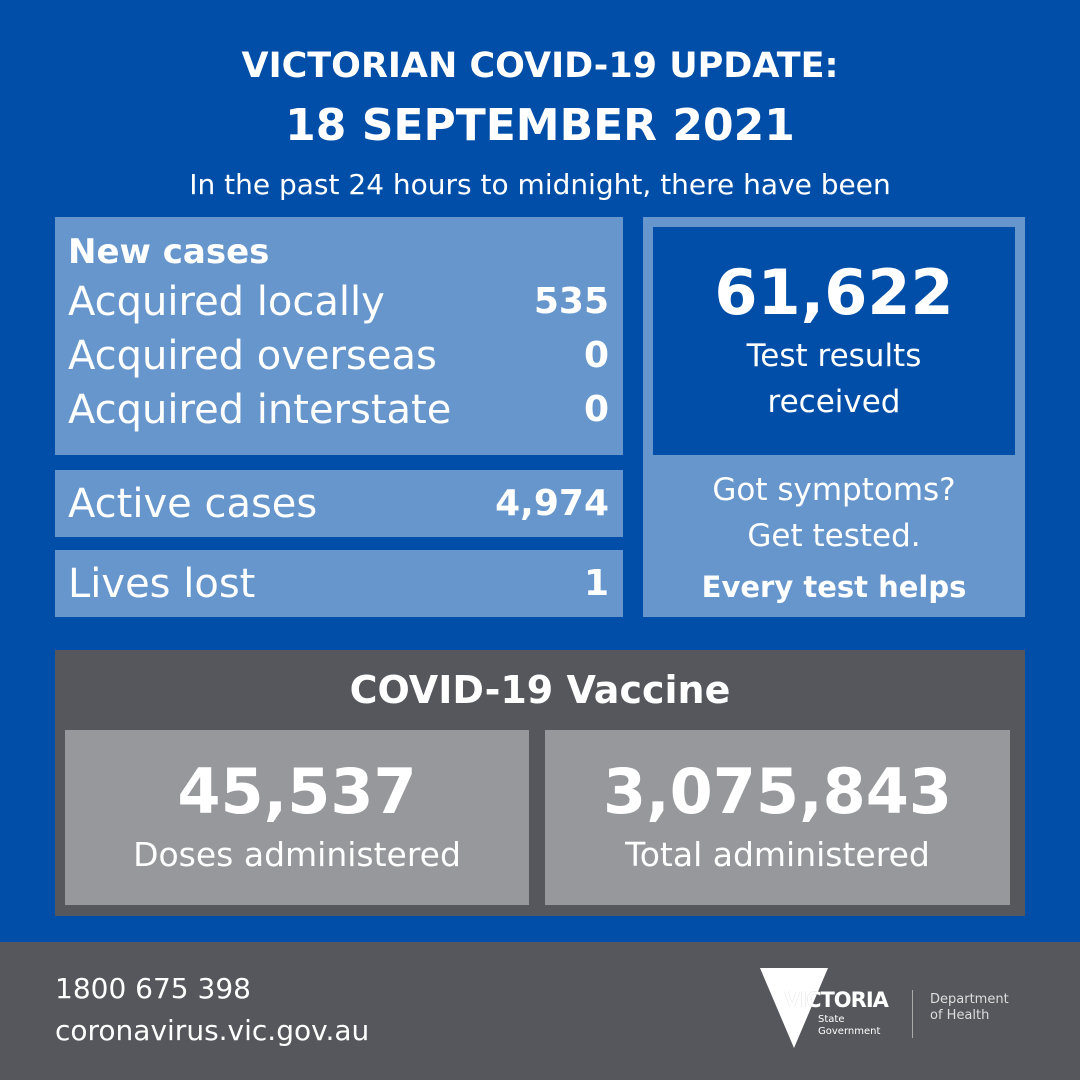  I want to click on total-label: Total administered, so click(777, 854).